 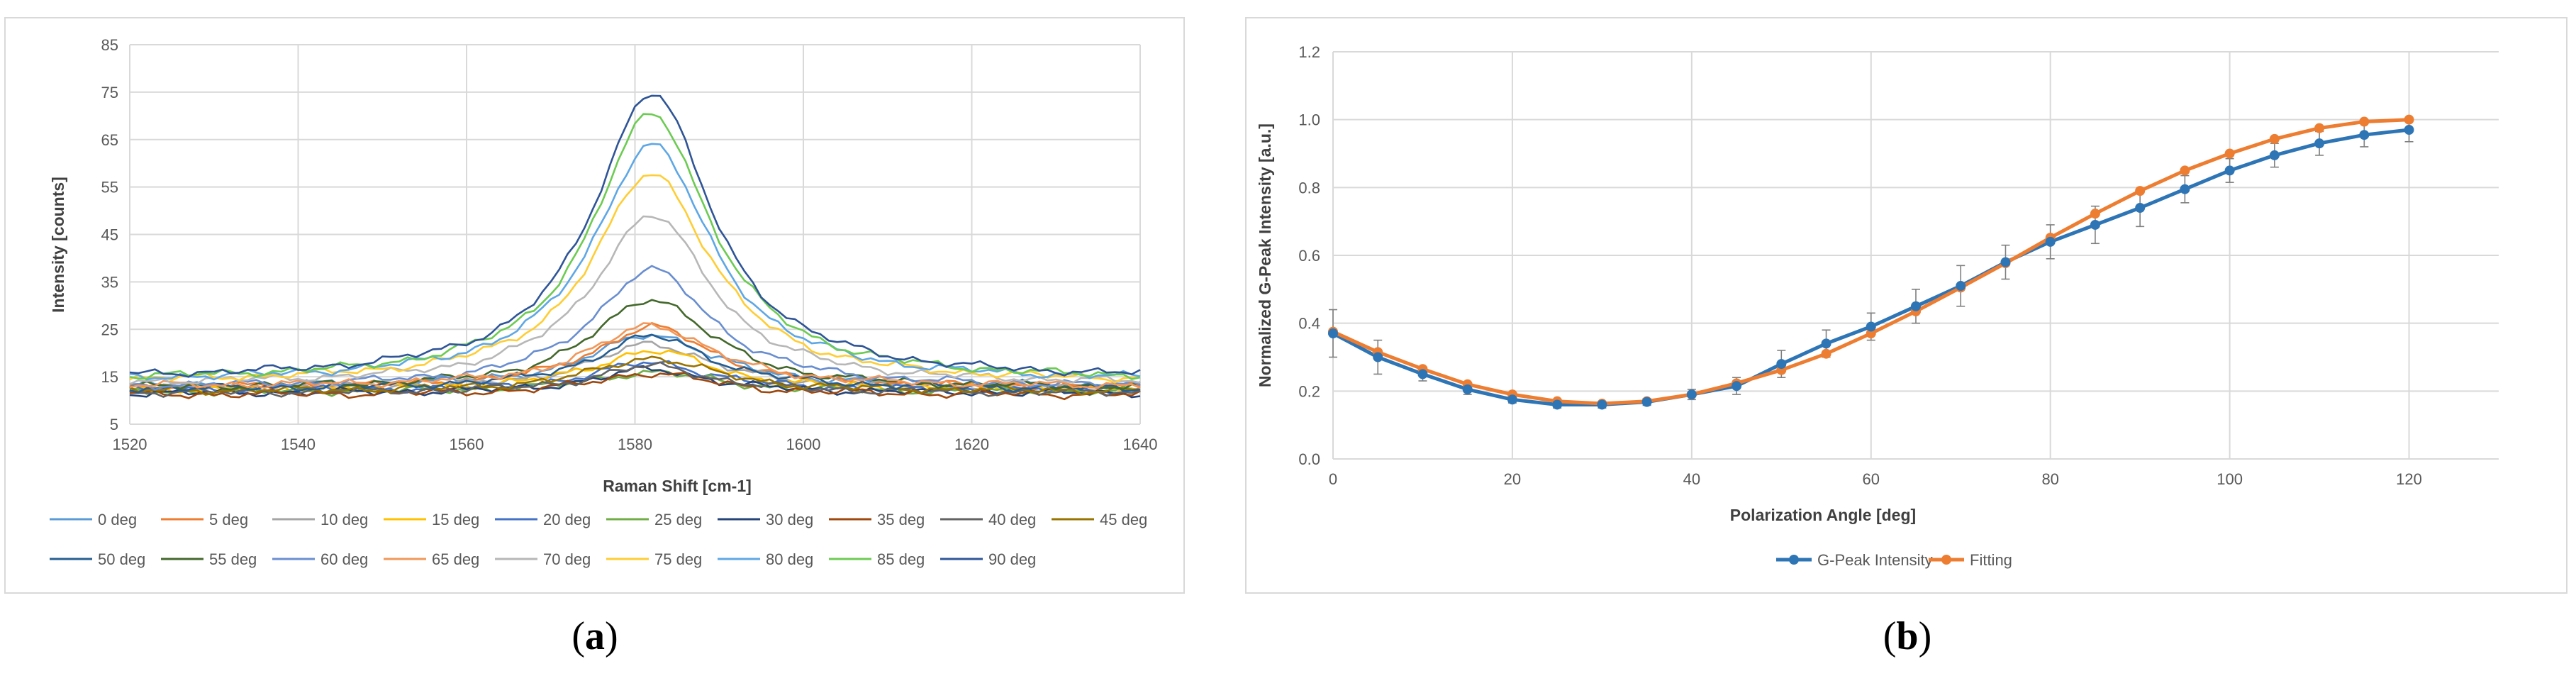 I want to click on caption-b: (b), so click(x=1907, y=636).